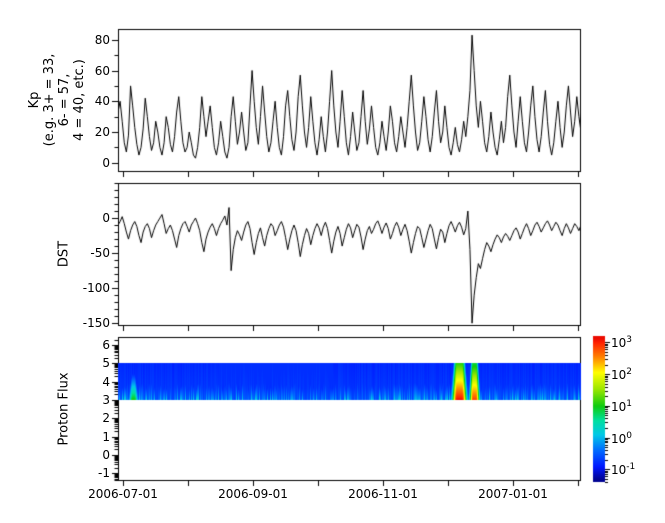 The image size is (665, 523). Describe the element at coordinates (623, 470) in the screenshot. I see `colorbar-tick-label: 10⁻¹` at that location.